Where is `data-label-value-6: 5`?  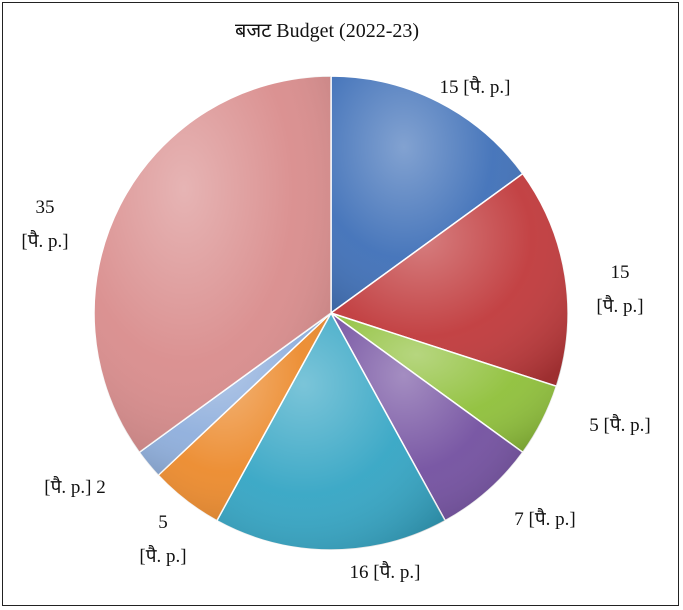
data-label-value-6: 5 is located at coordinates (163, 522).